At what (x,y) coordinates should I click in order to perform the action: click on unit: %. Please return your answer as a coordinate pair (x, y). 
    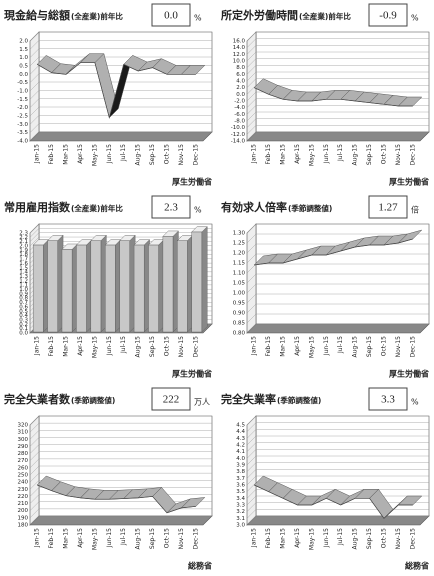
    Looking at the image, I should click on (415, 402).